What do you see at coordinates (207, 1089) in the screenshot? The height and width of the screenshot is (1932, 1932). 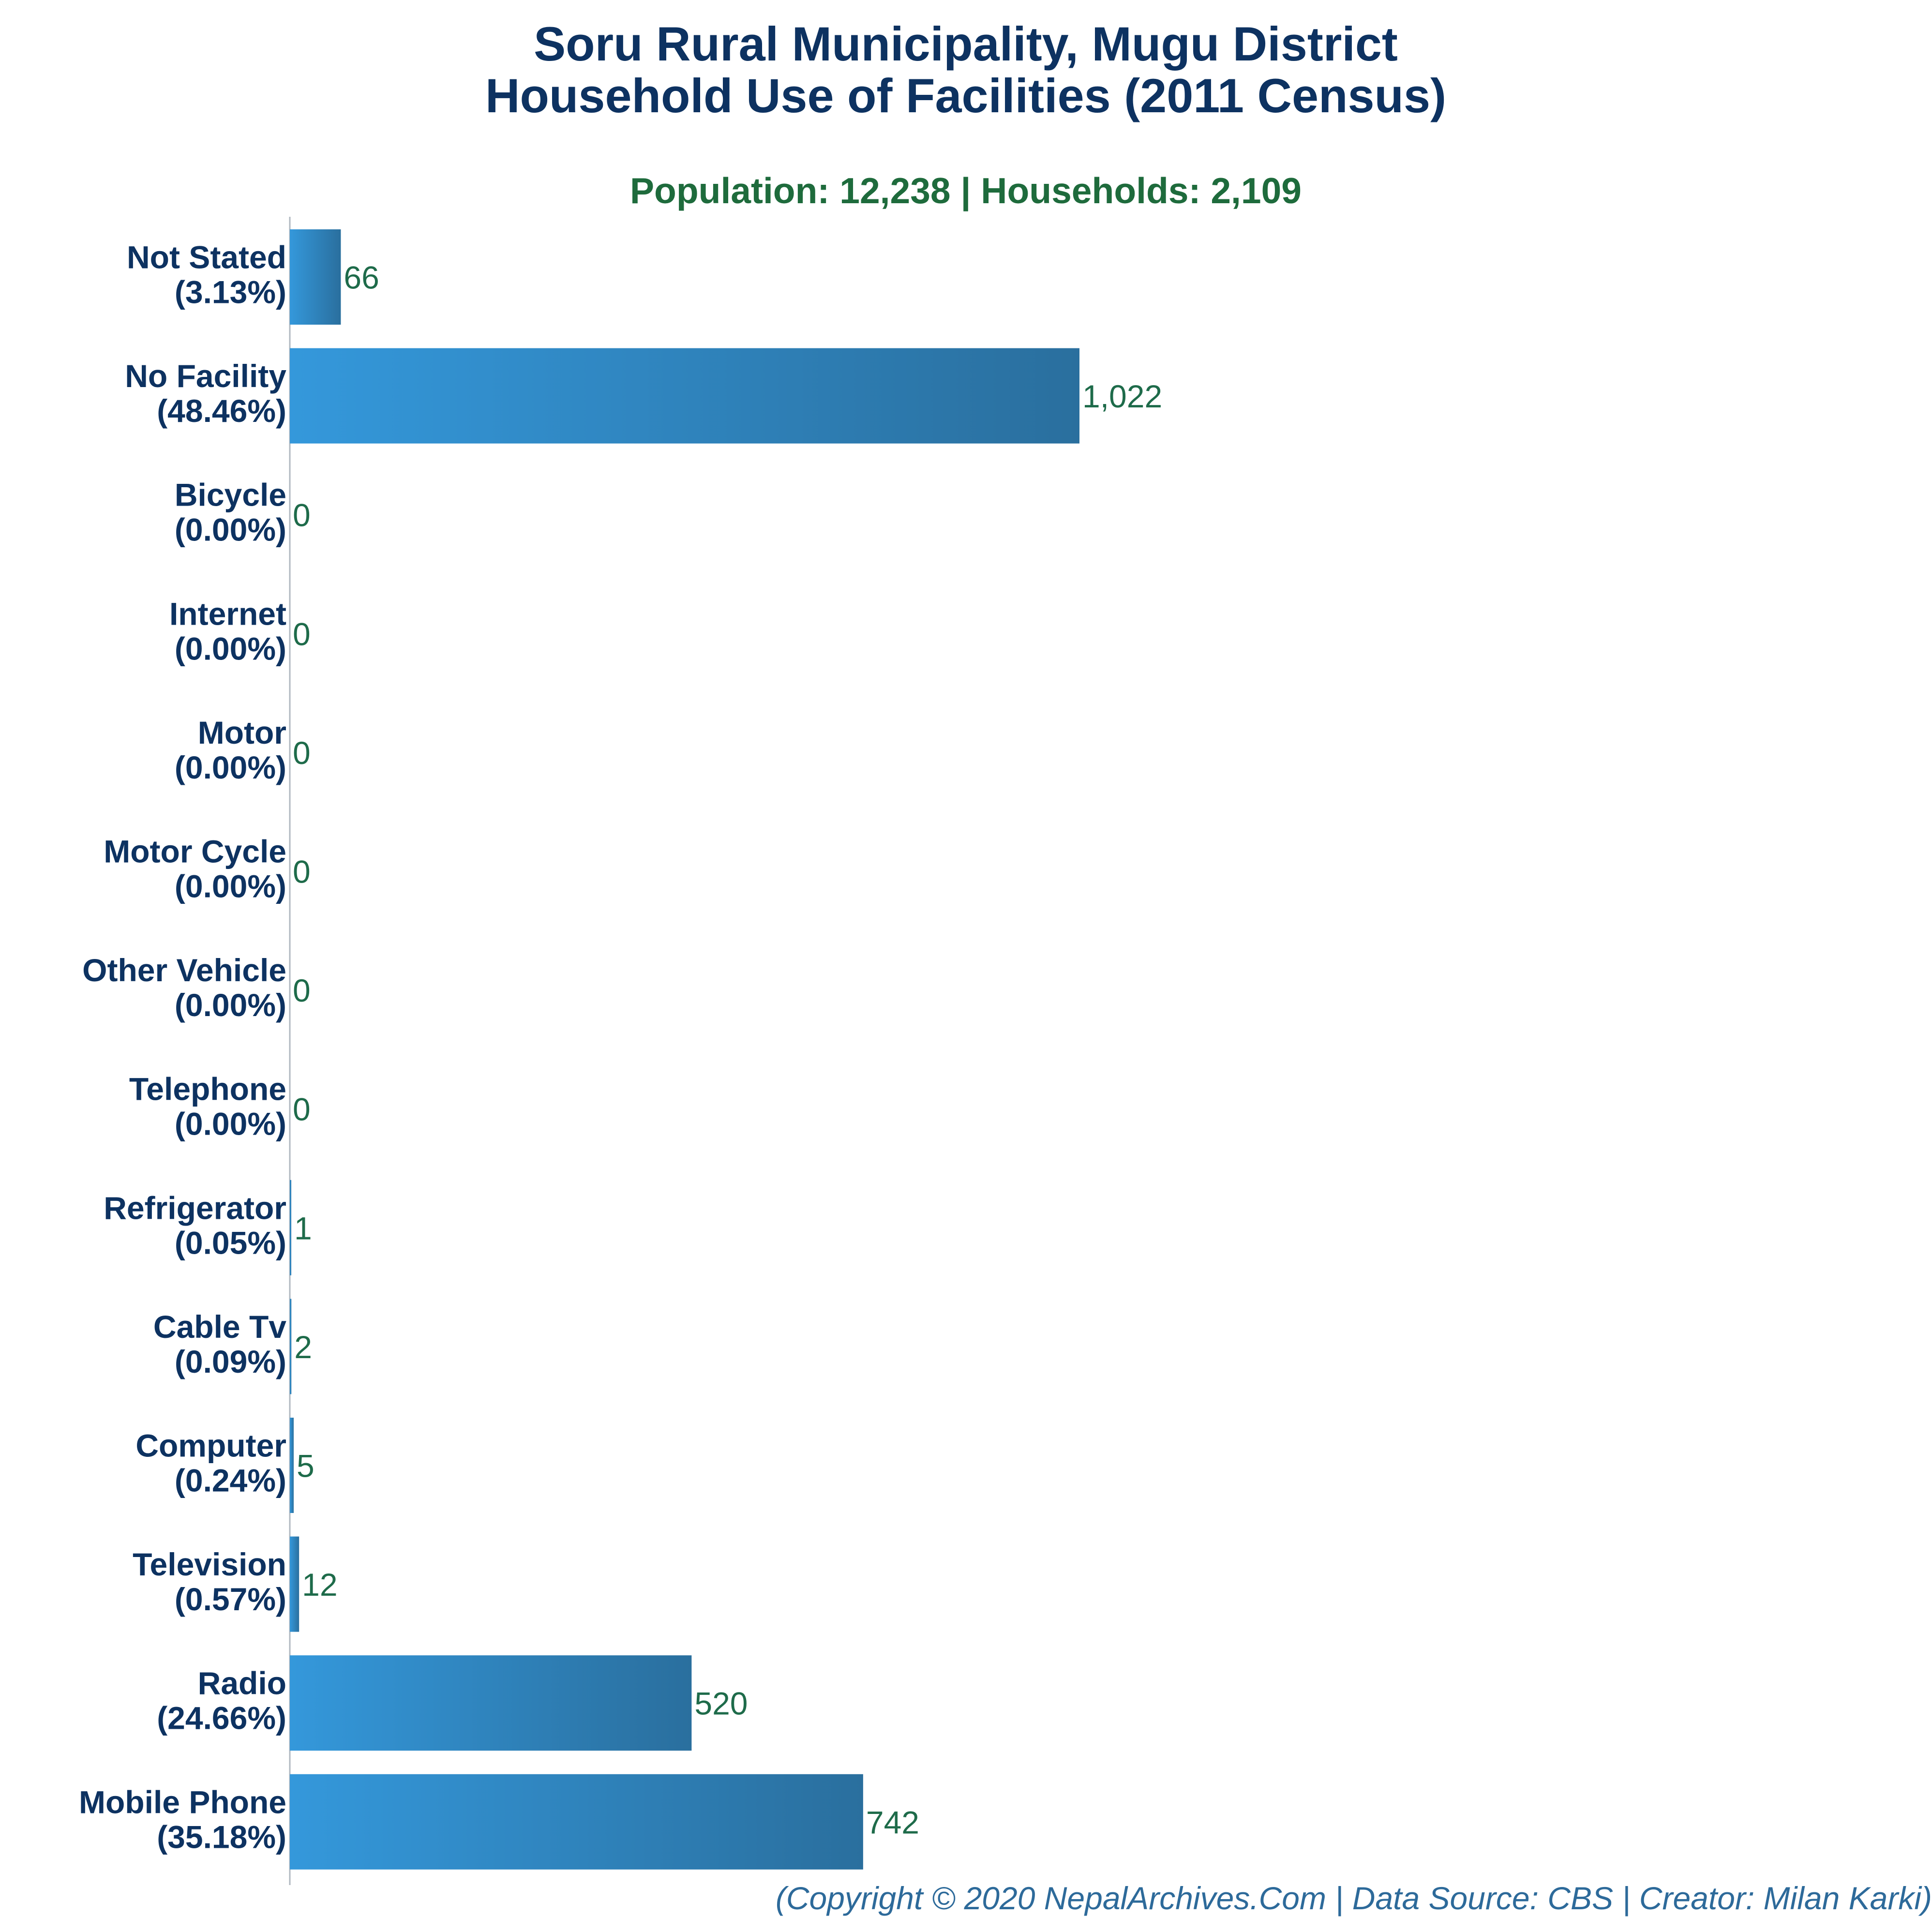 I see `category-label: Telephone` at bounding box center [207, 1089].